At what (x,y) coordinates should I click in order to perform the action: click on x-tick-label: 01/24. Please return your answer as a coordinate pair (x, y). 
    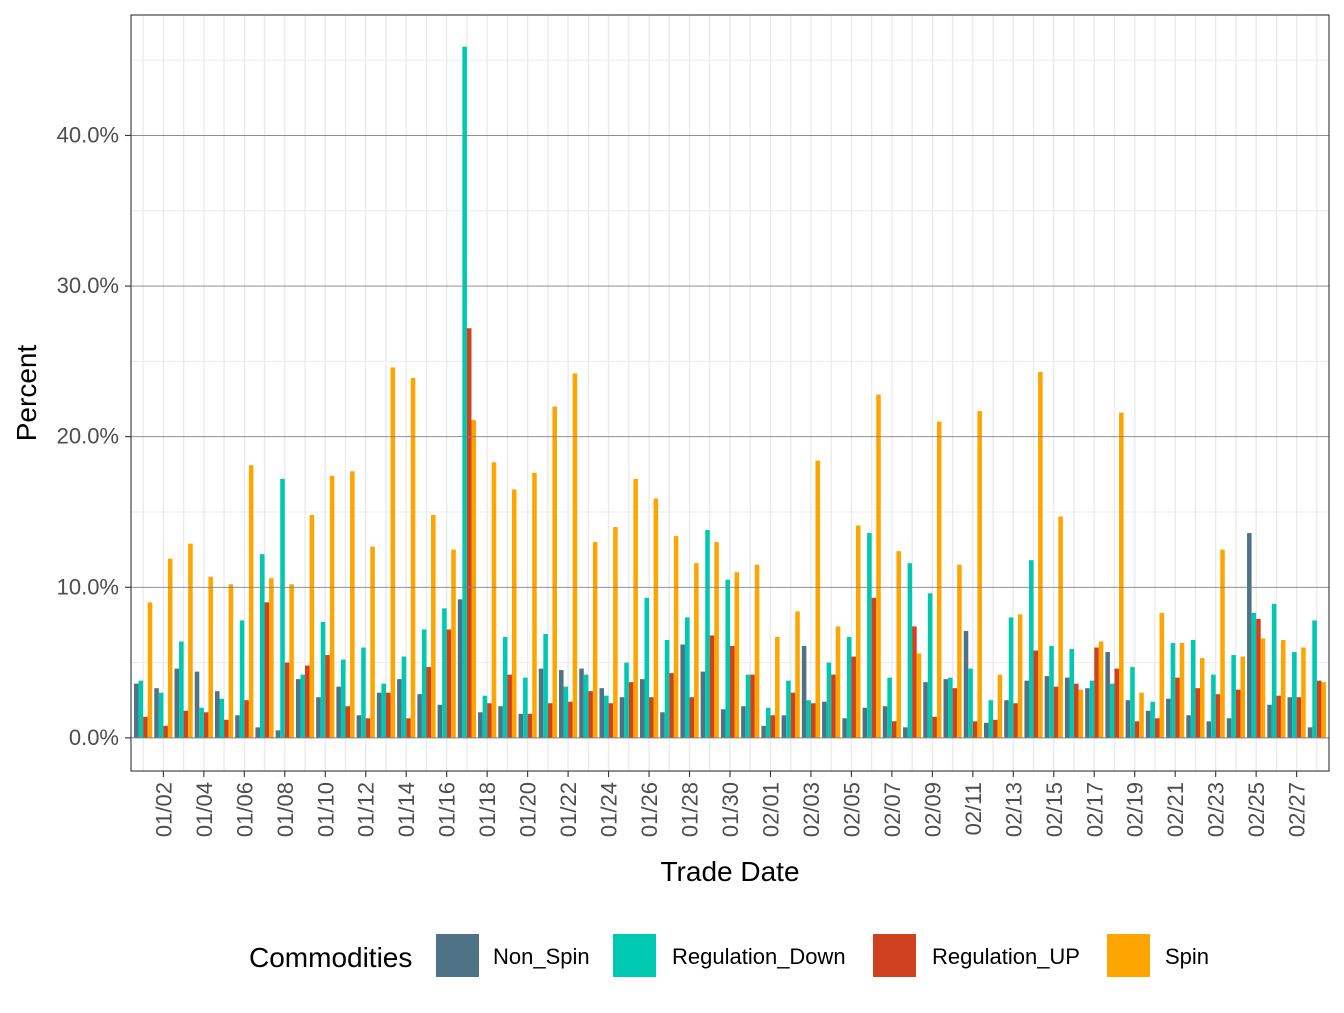
    Looking at the image, I should click on (609, 809).